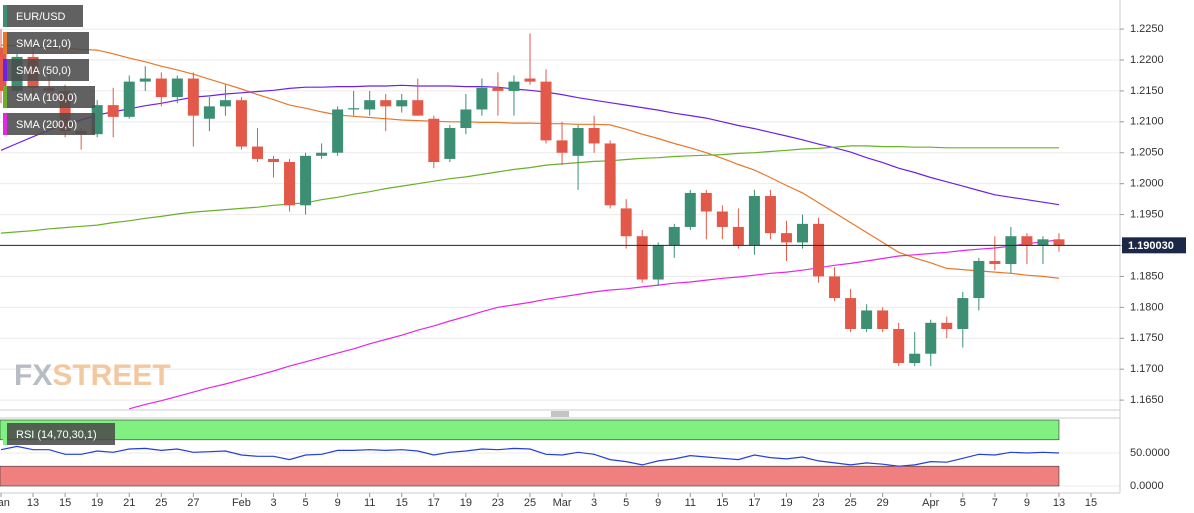 This screenshot has width=1194, height=513. What do you see at coordinates (5, 503) in the screenshot?
I see `x-tick-label: Jan` at bounding box center [5, 503].